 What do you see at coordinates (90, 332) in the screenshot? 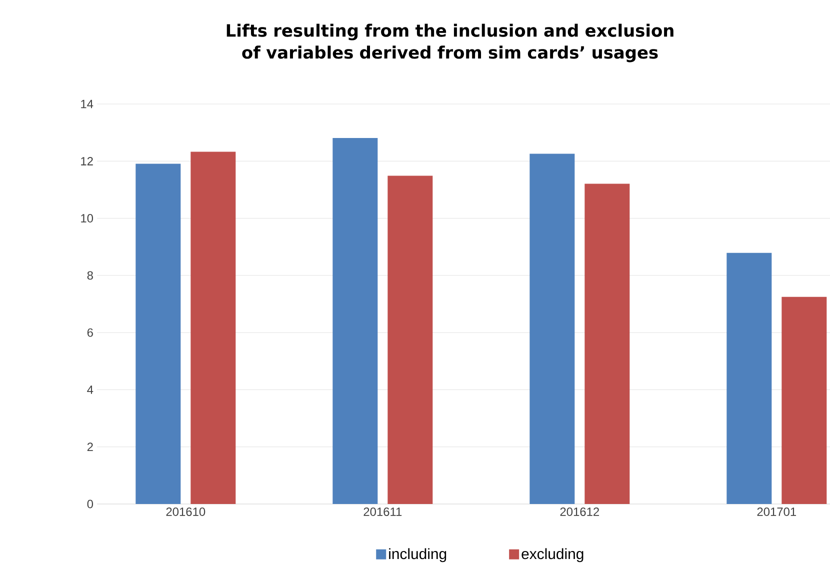
I see `y-tick-label: 6` at bounding box center [90, 332].